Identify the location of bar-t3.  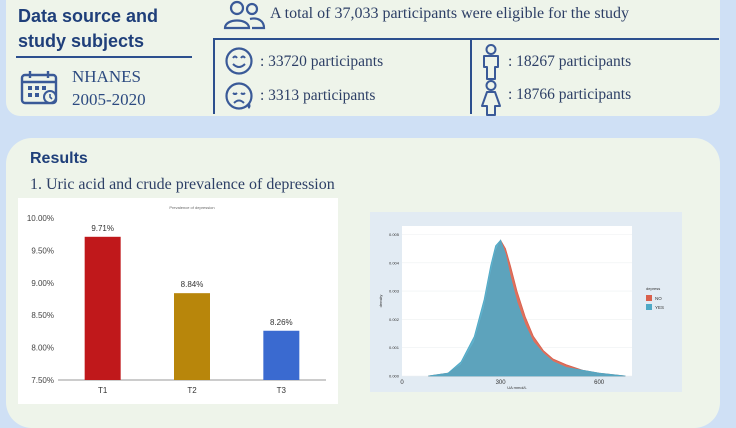
(281, 355).